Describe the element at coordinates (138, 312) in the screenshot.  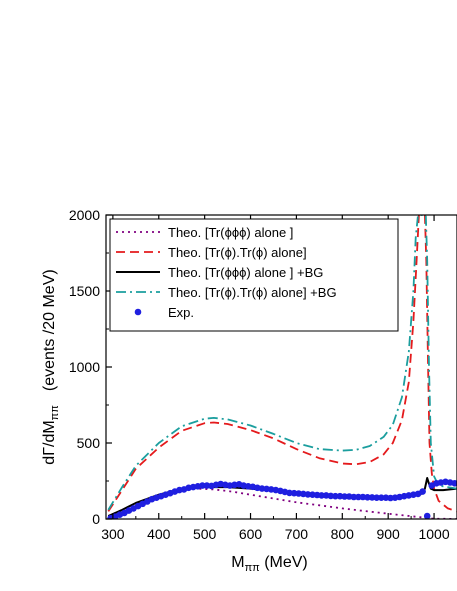
I see `legend-item-5-marker` at that location.